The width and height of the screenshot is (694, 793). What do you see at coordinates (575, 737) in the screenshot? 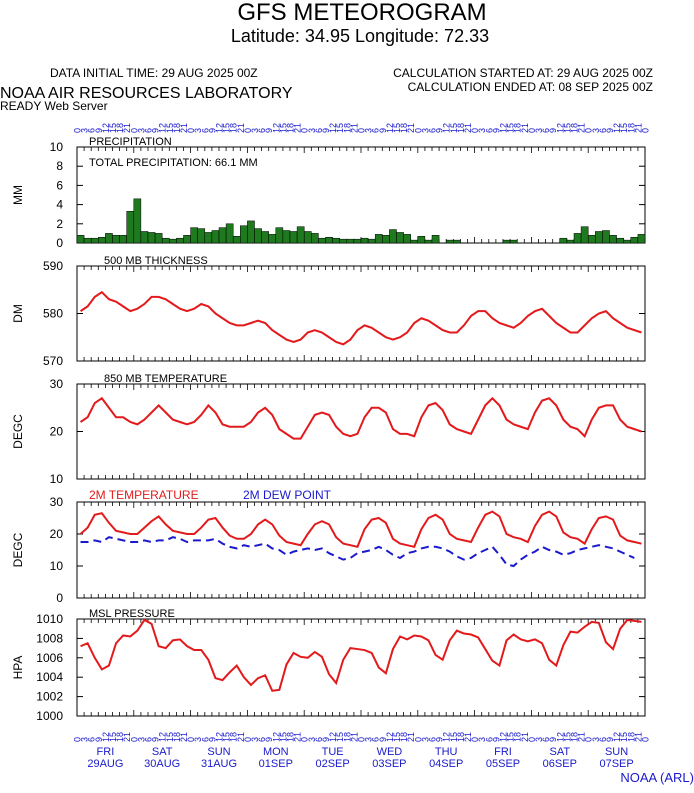
I see `bottom-hour-label: 18` at bounding box center [575, 737].